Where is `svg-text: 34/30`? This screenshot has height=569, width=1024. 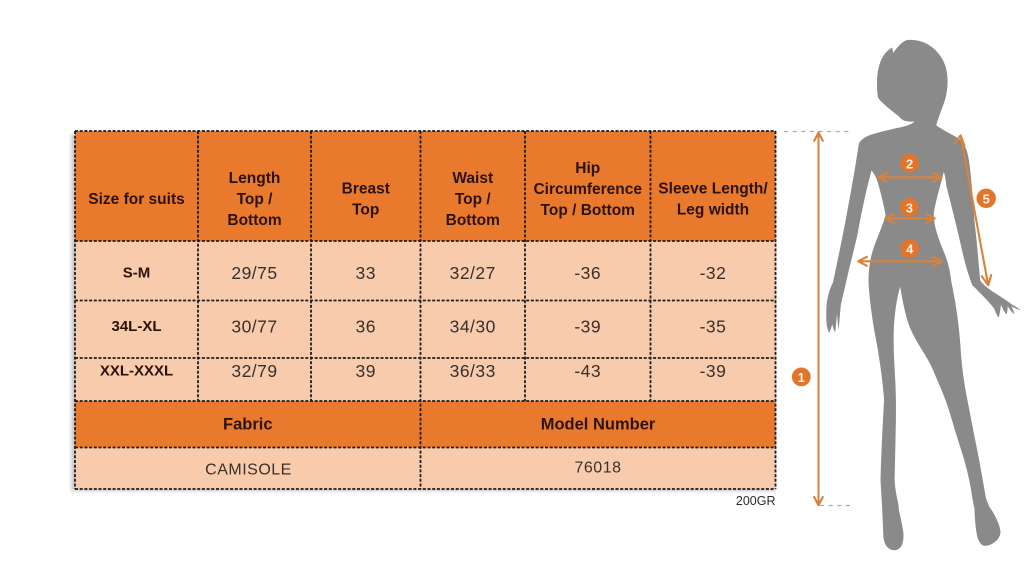
svg-text: 34/30 is located at coordinates (473, 327).